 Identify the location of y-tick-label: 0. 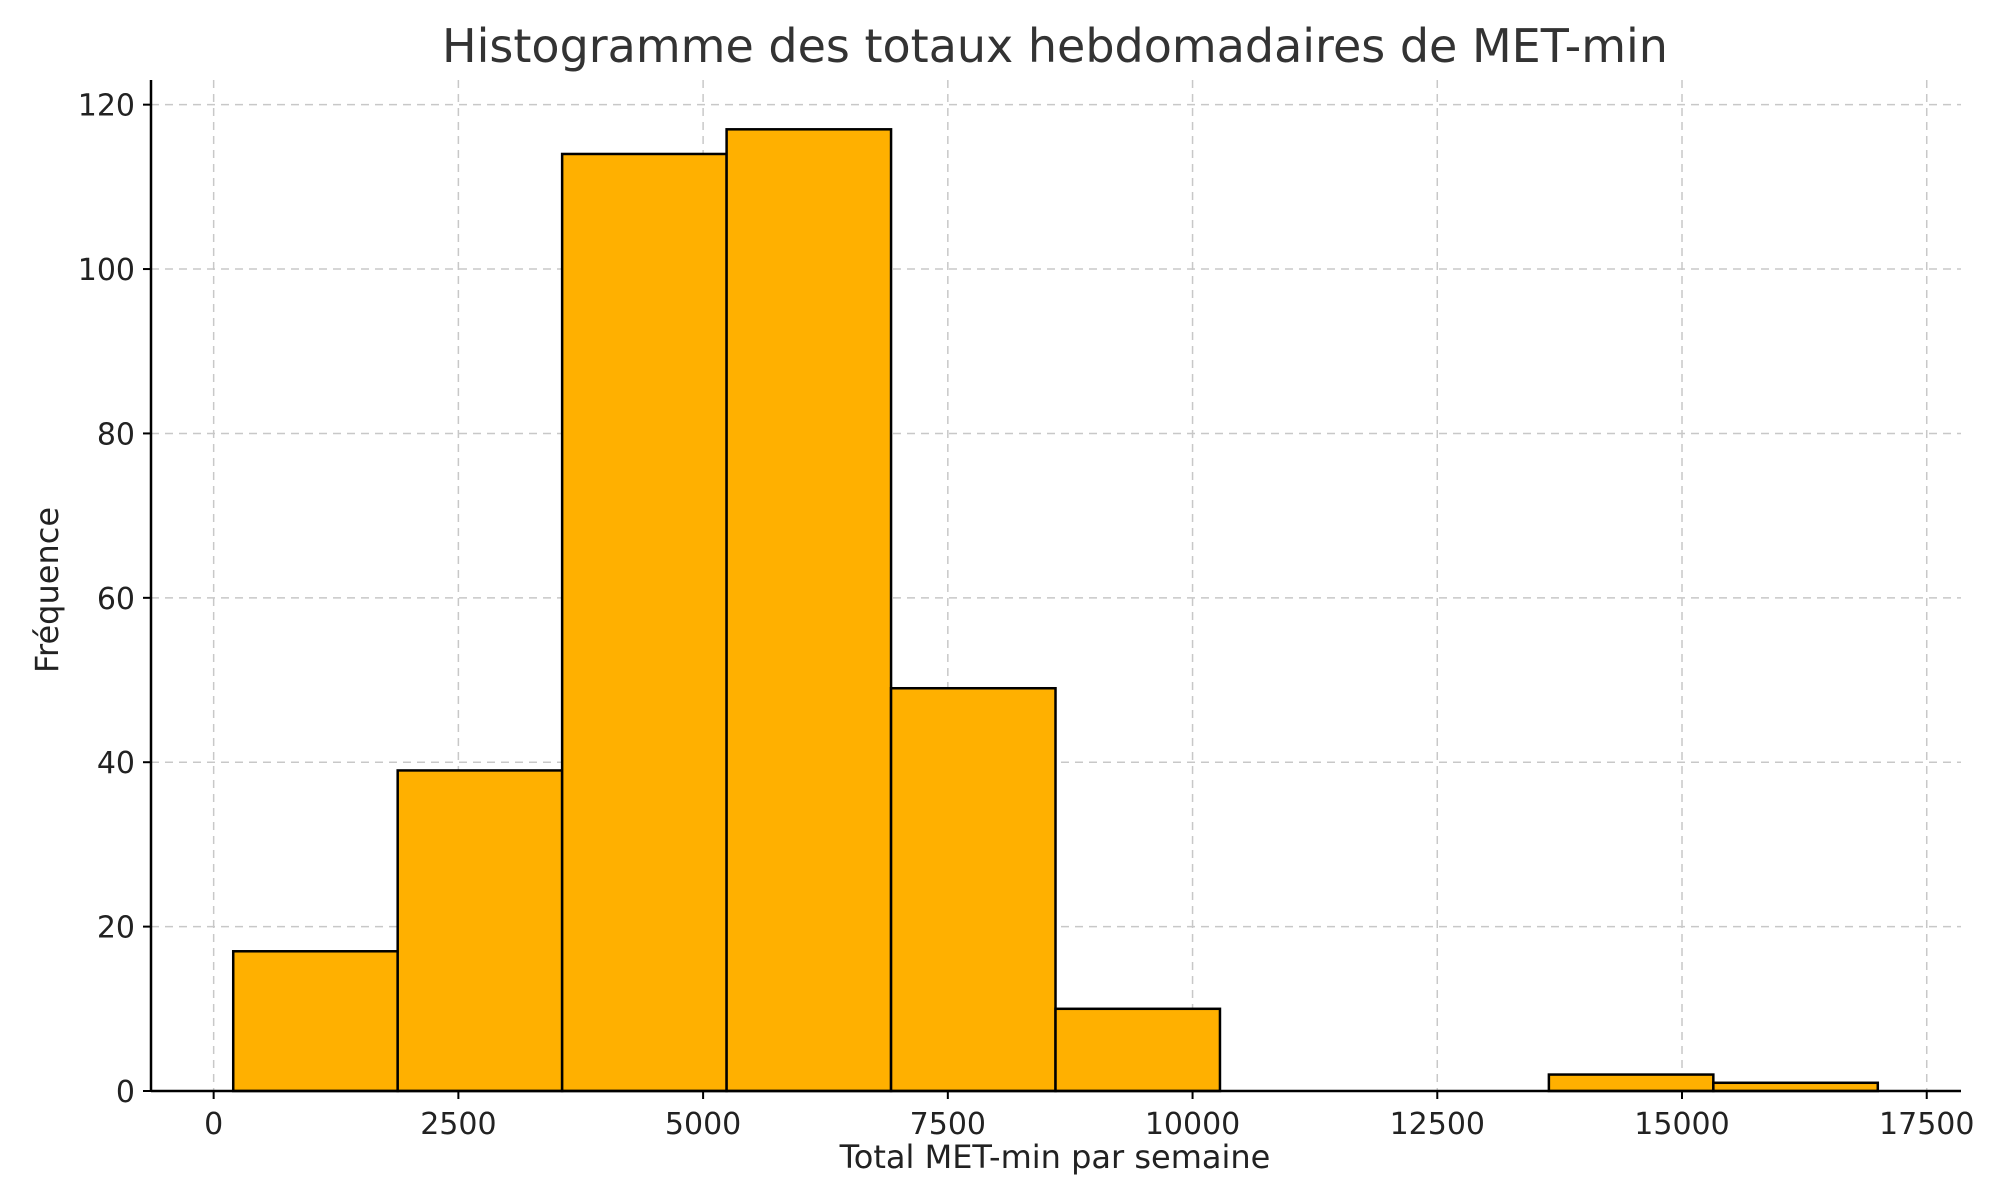
(125, 1092).